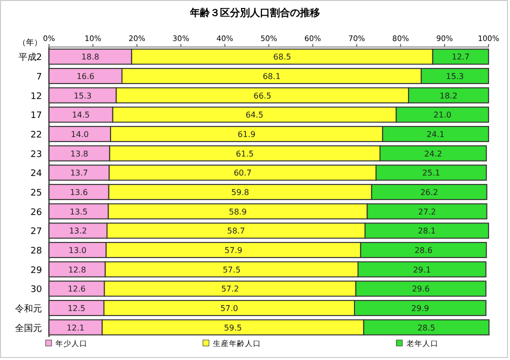 This screenshot has height=360, width=510. What do you see at coordinates (422, 269) in the screenshot?
I see `data-label: 29.1` at bounding box center [422, 269].